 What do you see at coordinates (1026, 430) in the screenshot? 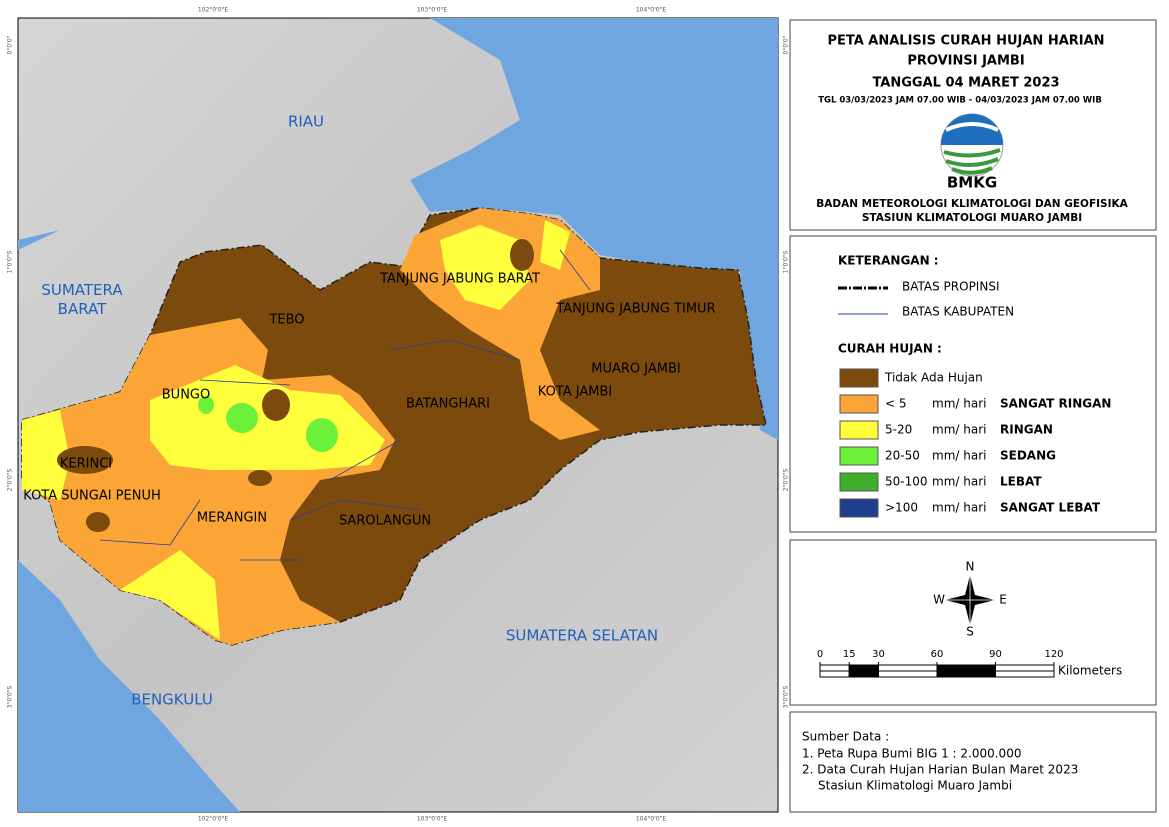
I see `legend-category: RINGAN` at bounding box center [1026, 430].